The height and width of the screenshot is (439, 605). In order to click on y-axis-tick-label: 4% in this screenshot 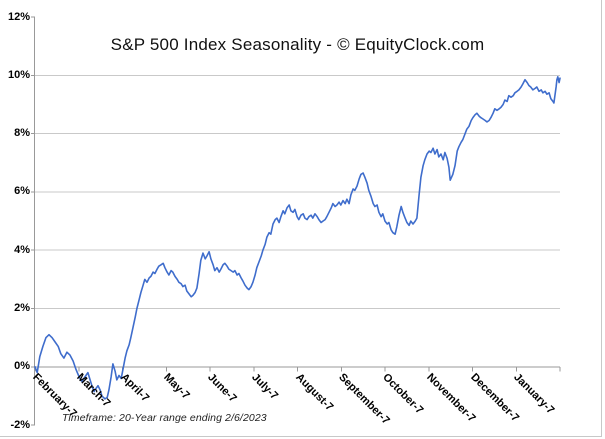, I will do `click(22, 249)`.